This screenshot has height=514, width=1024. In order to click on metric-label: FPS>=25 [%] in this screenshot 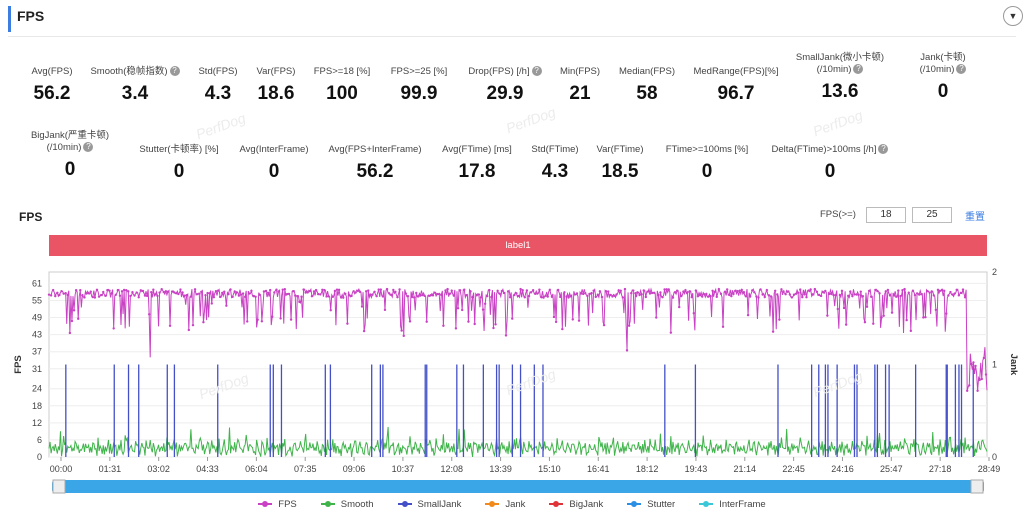, I will do `click(419, 71)`.